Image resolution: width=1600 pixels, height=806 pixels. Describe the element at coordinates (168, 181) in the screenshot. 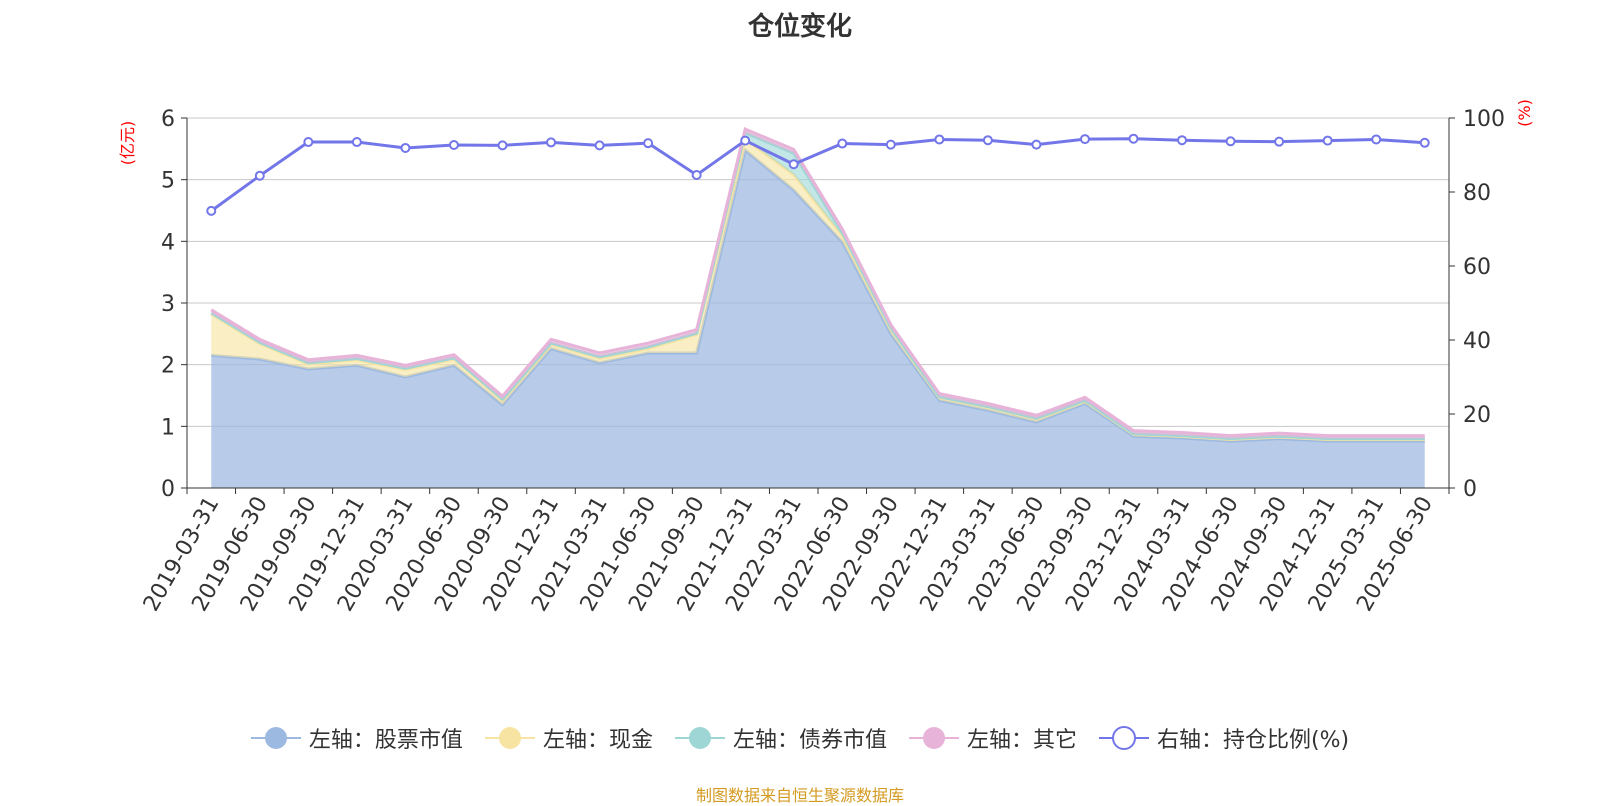

I see `left-tick-label: 5` at that location.